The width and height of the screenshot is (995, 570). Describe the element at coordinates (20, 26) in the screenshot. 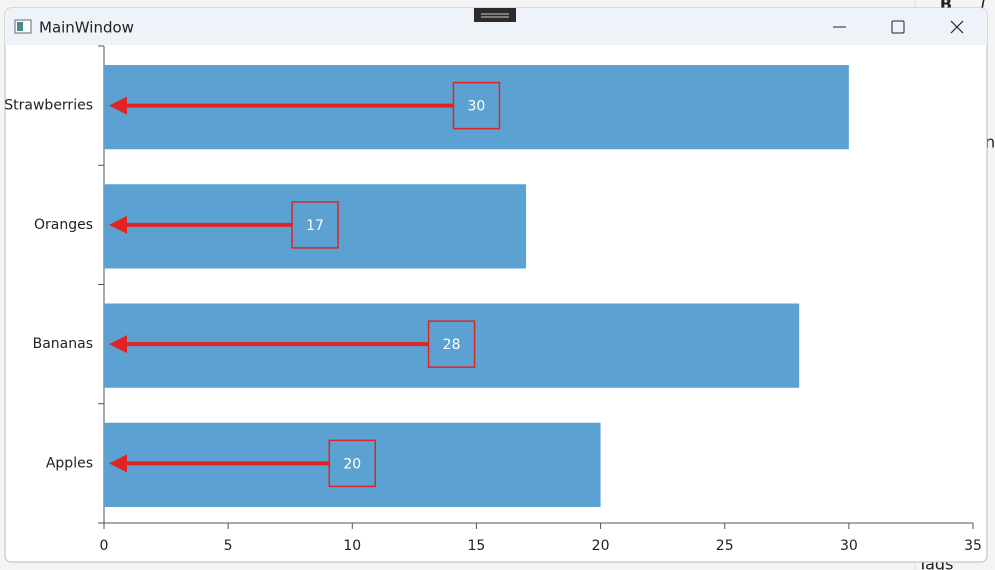

I see `app-icon-part` at that location.